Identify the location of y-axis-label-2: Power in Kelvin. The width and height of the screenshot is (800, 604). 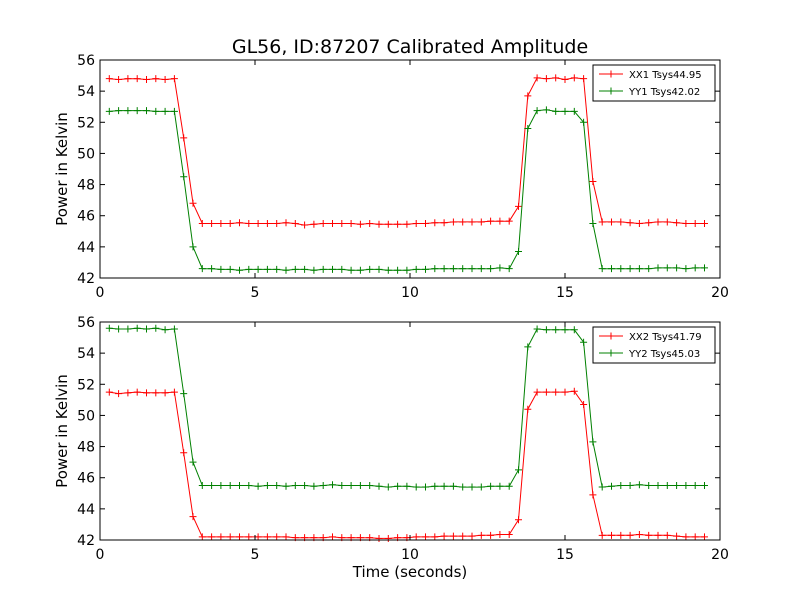
(62, 431).